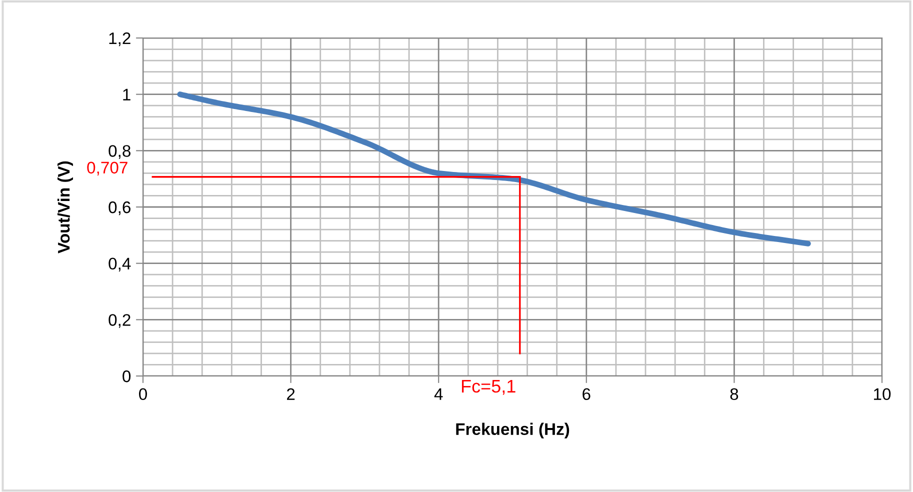  What do you see at coordinates (586, 394) in the screenshot?
I see `x-tick-label: 6` at bounding box center [586, 394].